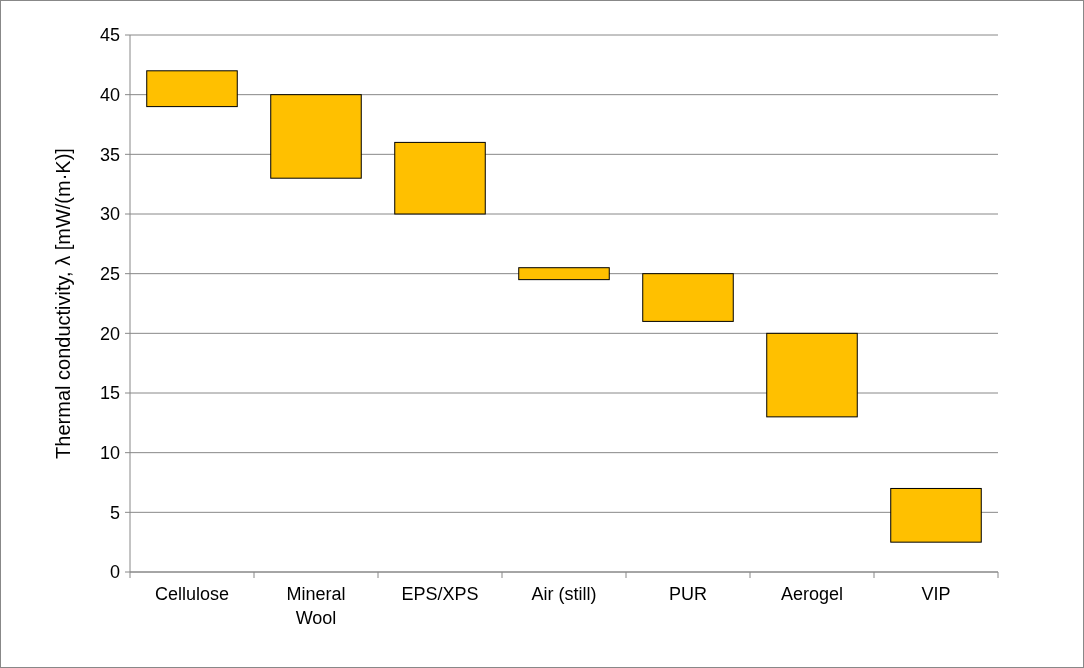 Image resolution: width=1084 pixels, height=668 pixels. I want to click on x-tick-label: Air (still), so click(564, 594).